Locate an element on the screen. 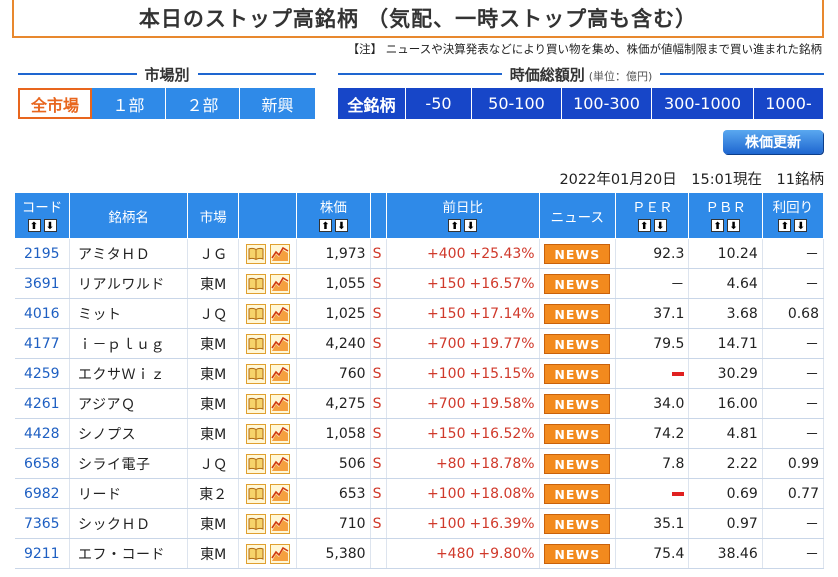  update-price-button: 株価更新 is located at coordinates (773, 142).